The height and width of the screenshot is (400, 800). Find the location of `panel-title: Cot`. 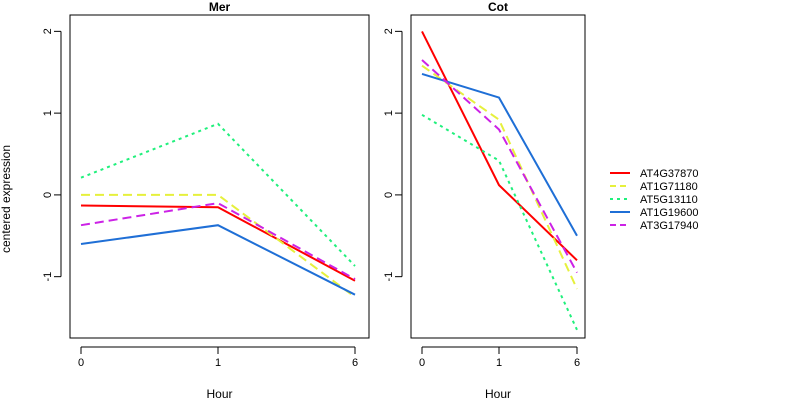

panel-title: Cot is located at coordinates (498, 7).